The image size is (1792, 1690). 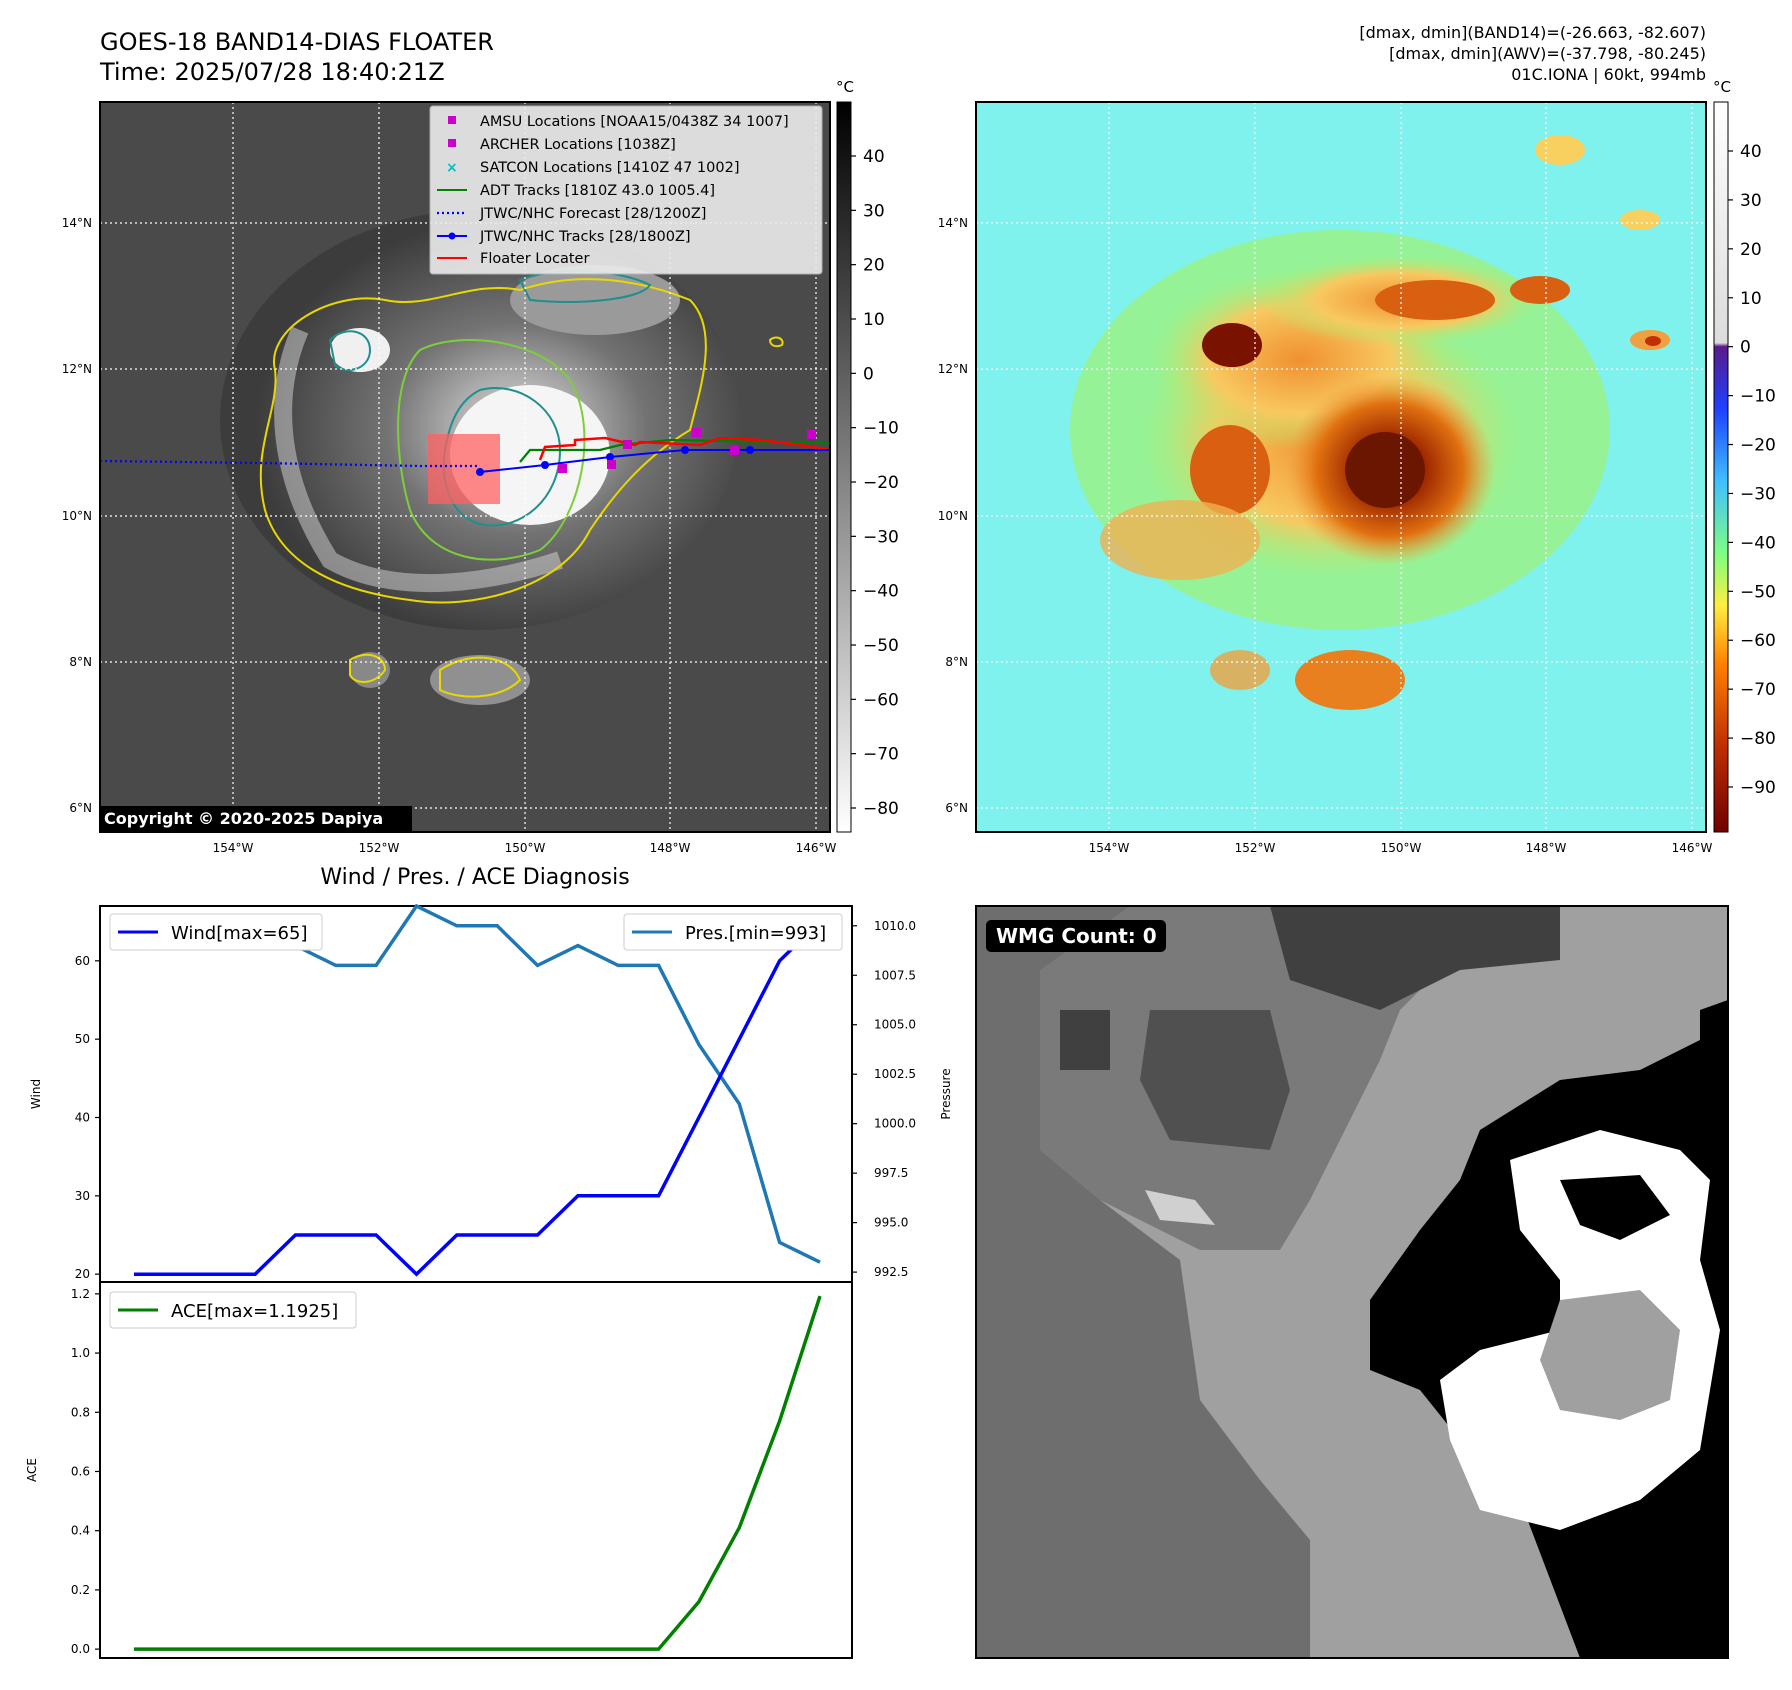 I want to click on color-colorbar-tick: −90, so click(x=1758, y=788).